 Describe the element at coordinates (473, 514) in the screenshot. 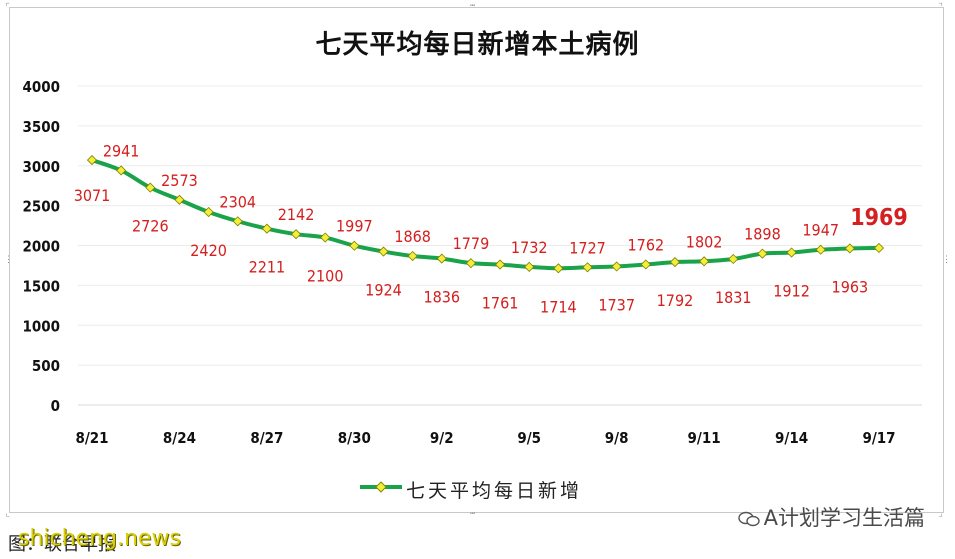

I see `frame-handle-bottom-middle: ⋯` at that location.